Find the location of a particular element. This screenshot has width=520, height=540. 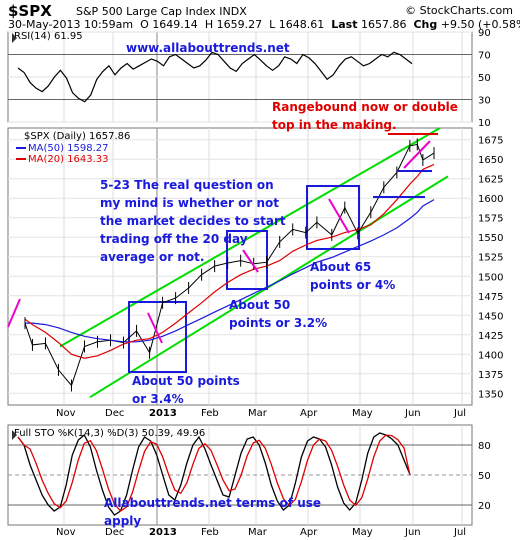

rsi-tick-label: 90 is located at coordinates (484, 33).